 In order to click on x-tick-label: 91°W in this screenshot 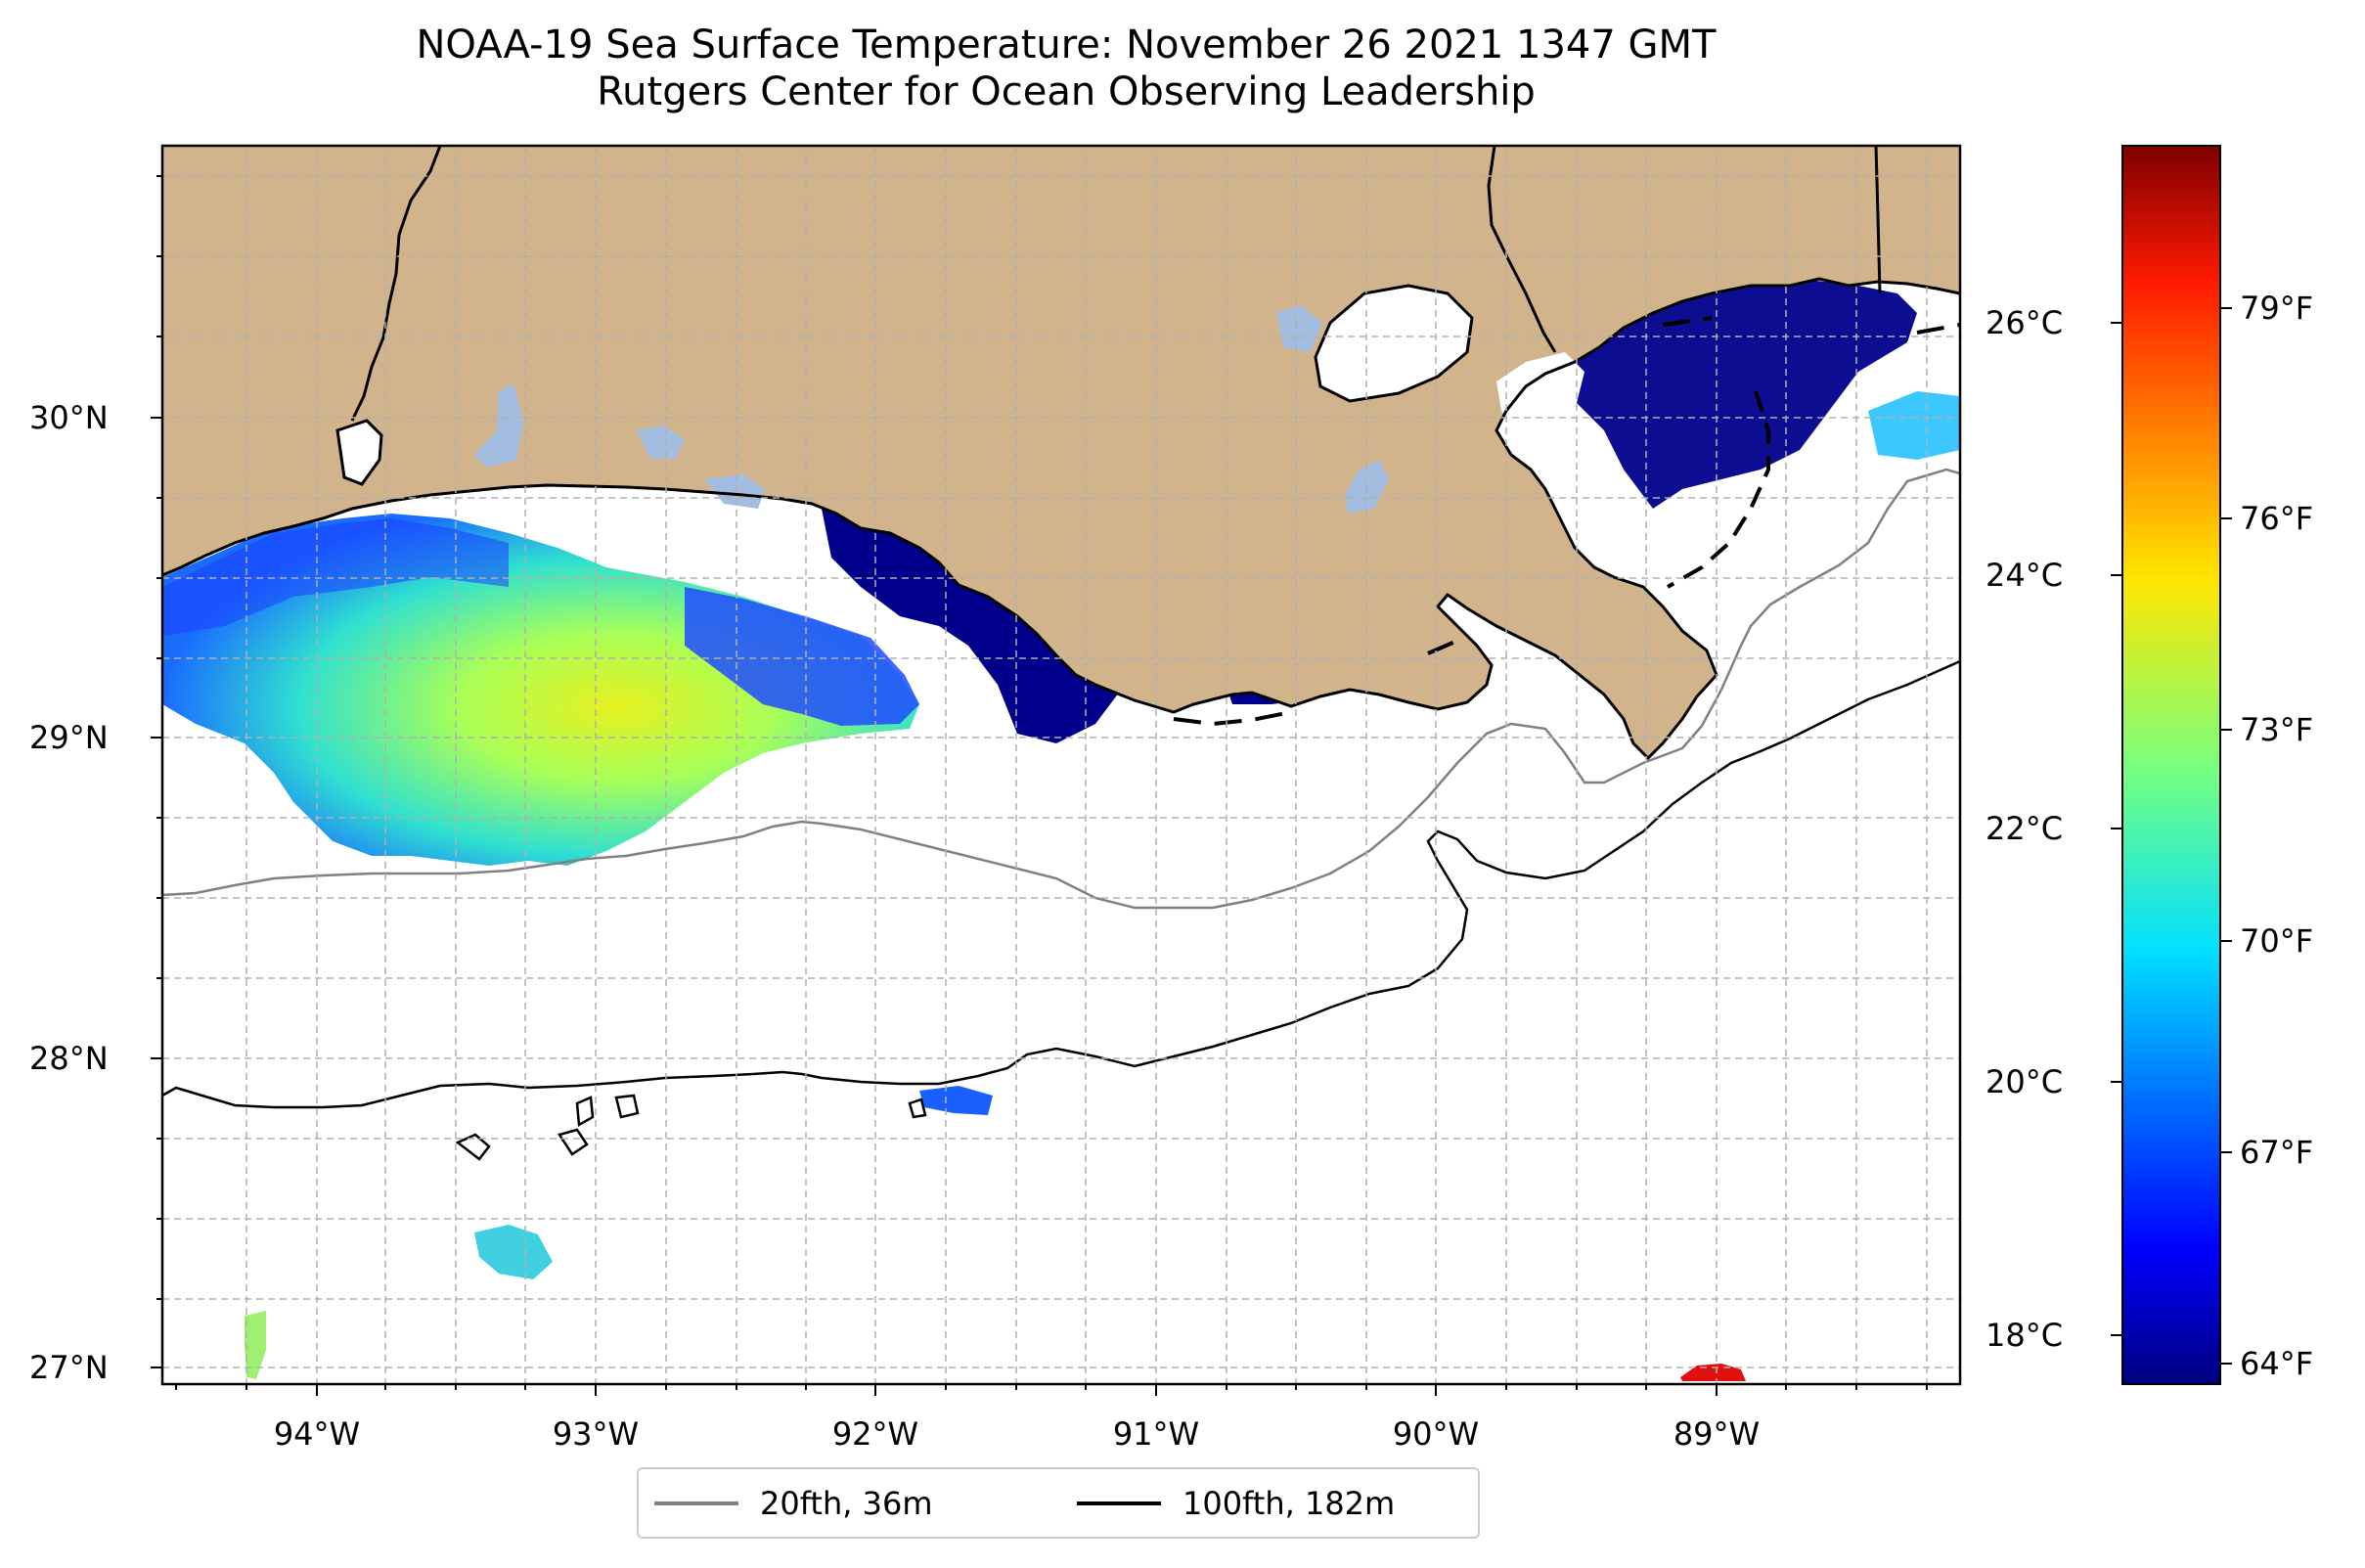, I will do `click(1156, 1434)`.